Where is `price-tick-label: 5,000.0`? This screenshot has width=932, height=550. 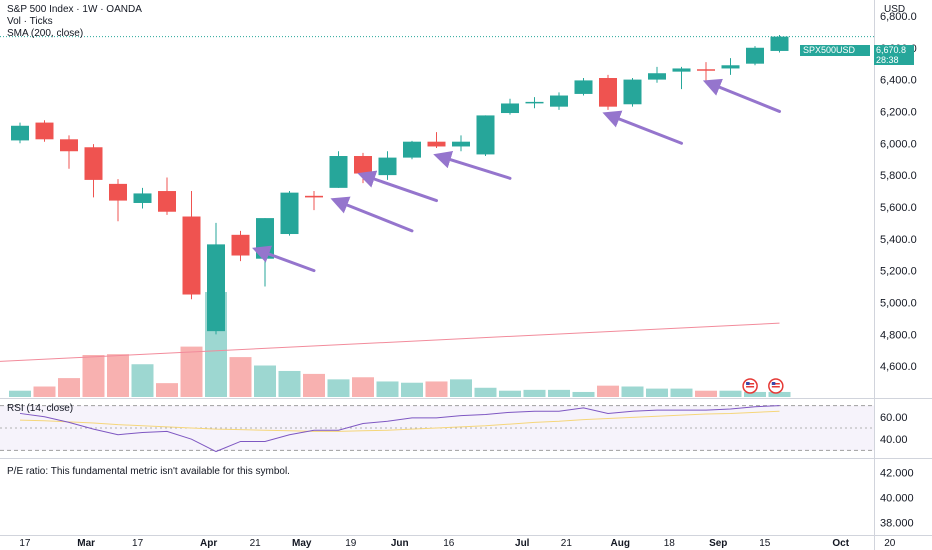
price-tick-label: 5,000.0 is located at coordinates (898, 303).